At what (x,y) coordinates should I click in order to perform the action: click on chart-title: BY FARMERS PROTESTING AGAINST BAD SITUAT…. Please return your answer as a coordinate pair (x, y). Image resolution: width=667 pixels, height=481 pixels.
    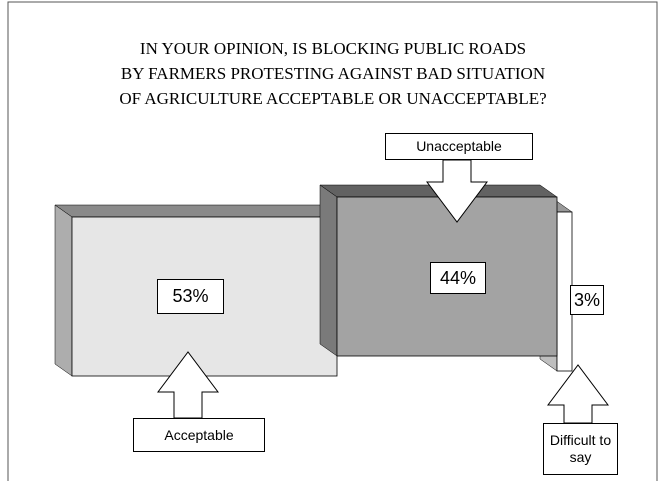
    Looking at the image, I should click on (333, 73).